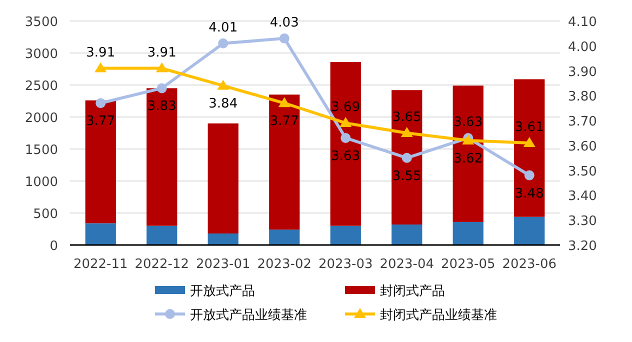 The image size is (632, 342). I want to click on y2-tick-label: 4.00, so click(582, 47).